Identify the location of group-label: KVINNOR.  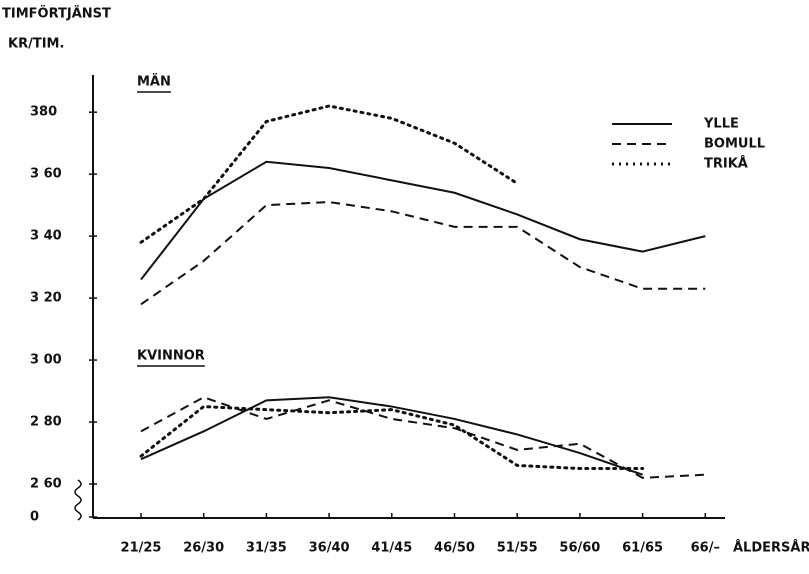
(171, 356).